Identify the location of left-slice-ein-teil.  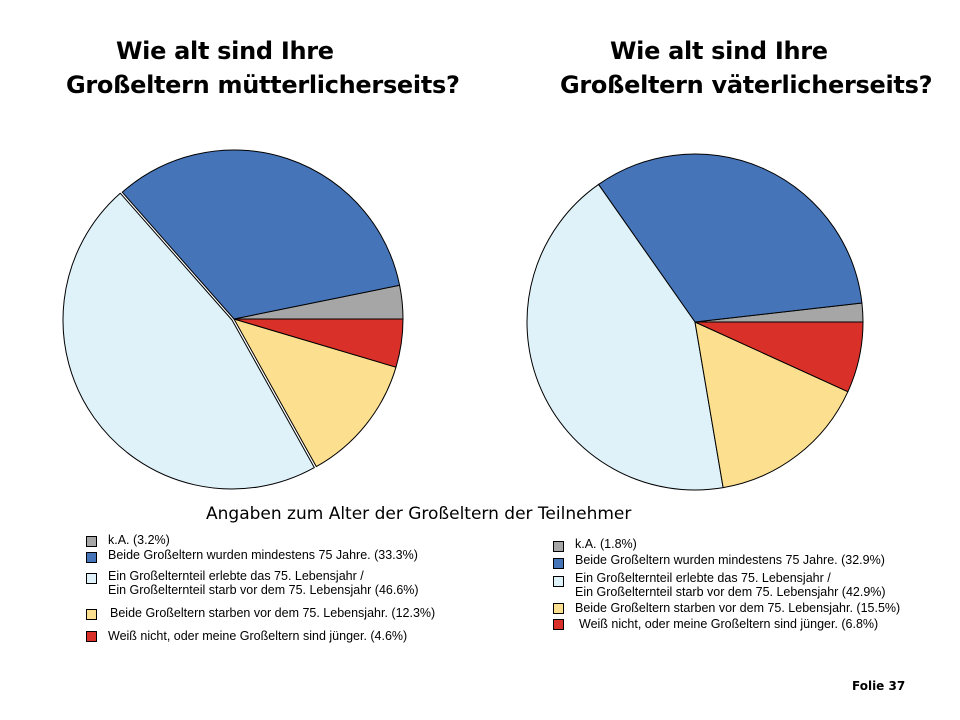
(188, 341).